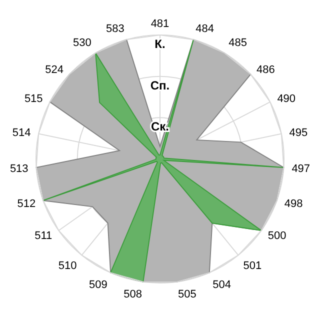  Describe the element at coordinates (115, 28) in the screenshot. I see `spoke-label: 583` at that location.